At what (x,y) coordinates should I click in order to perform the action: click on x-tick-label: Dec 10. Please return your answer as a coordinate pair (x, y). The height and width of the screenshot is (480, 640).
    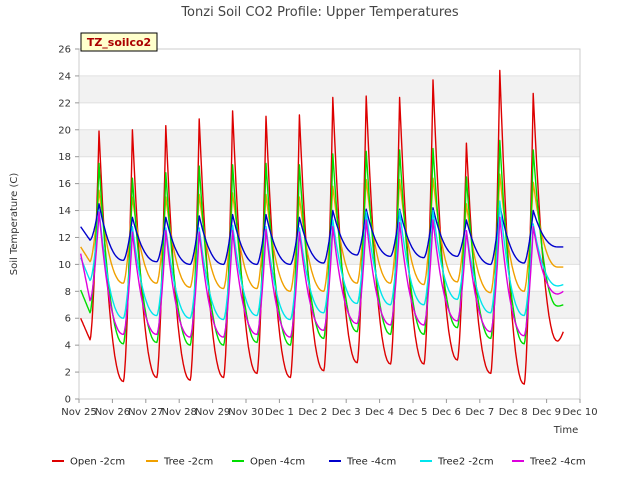
    Looking at the image, I should click on (579, 412).